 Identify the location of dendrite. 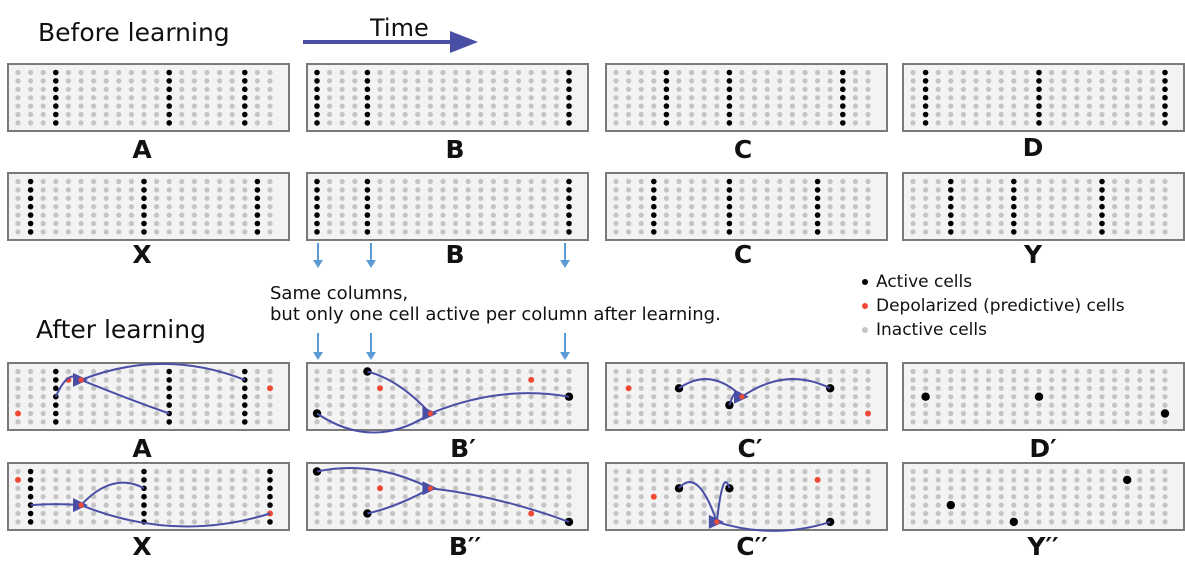
(163, 371).